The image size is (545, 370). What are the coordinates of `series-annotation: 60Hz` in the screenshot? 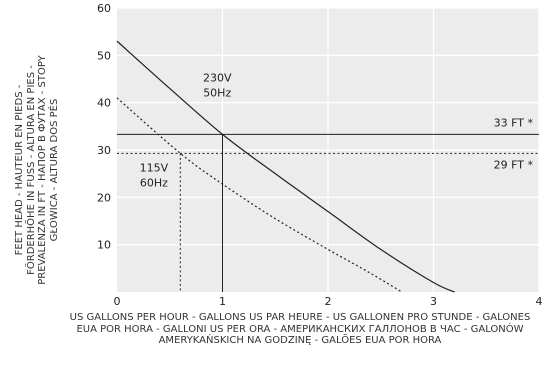 It's located at (154, 182).